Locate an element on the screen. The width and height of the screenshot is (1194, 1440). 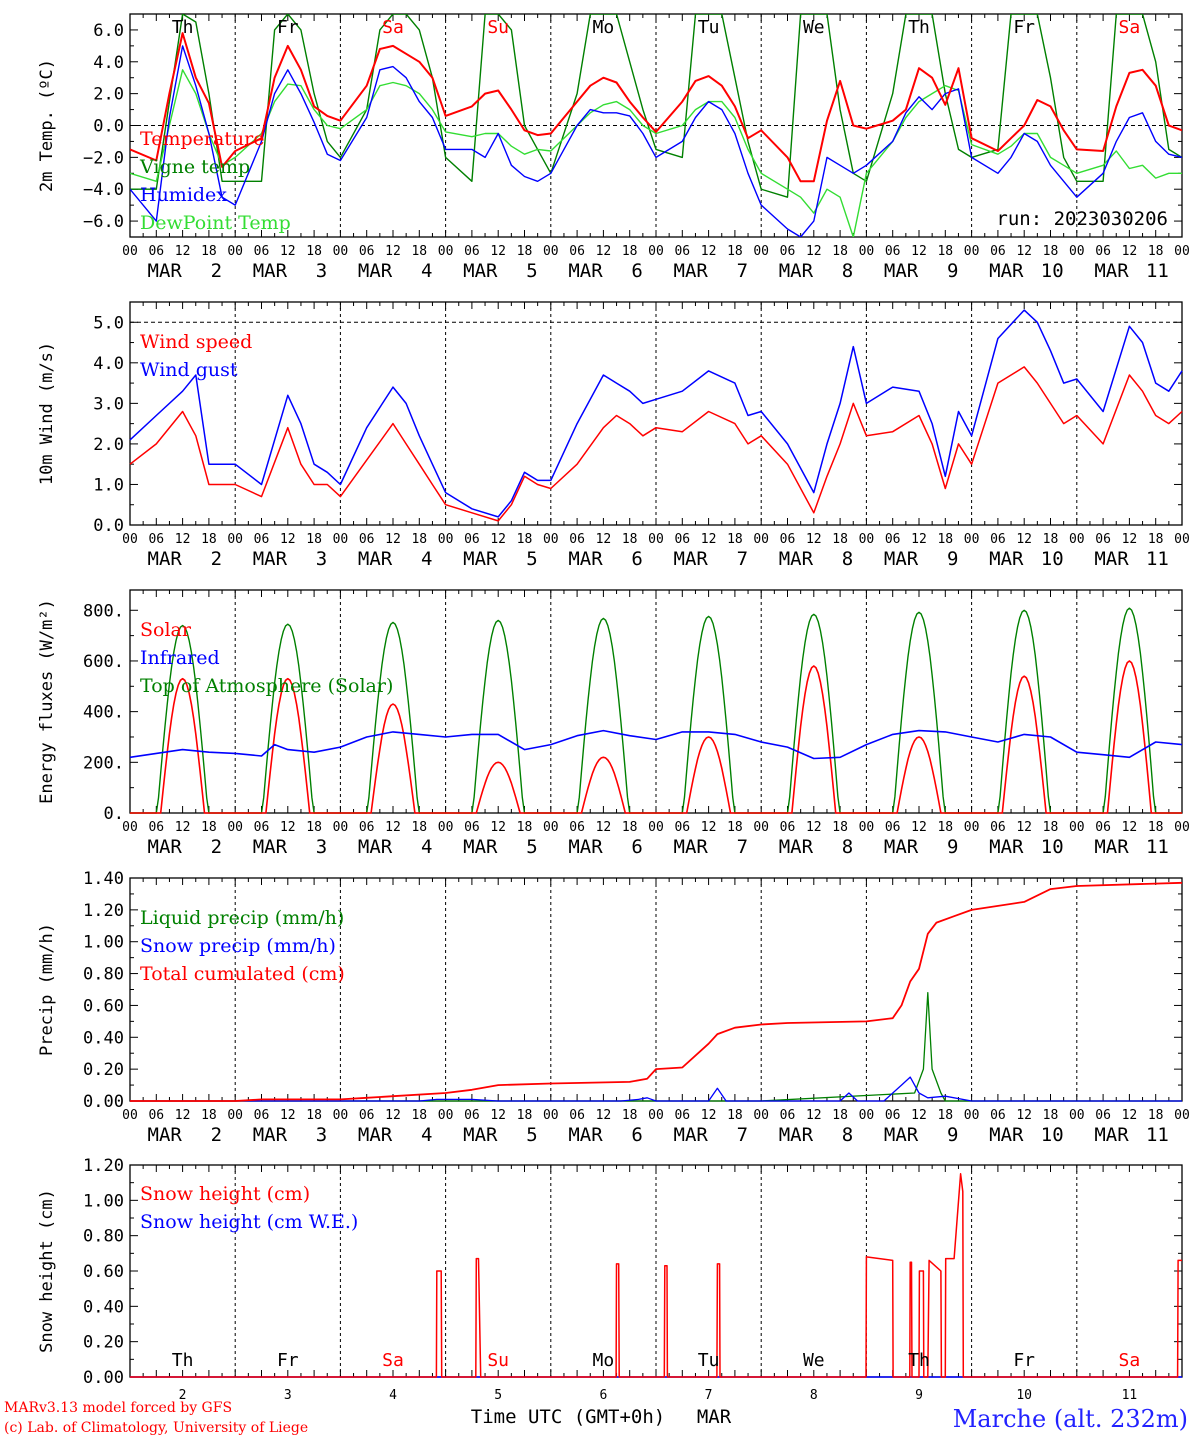
legend-liquid-precip-mm-h-: Liquid precip (mm/h) is located at coordinates (242, 918).